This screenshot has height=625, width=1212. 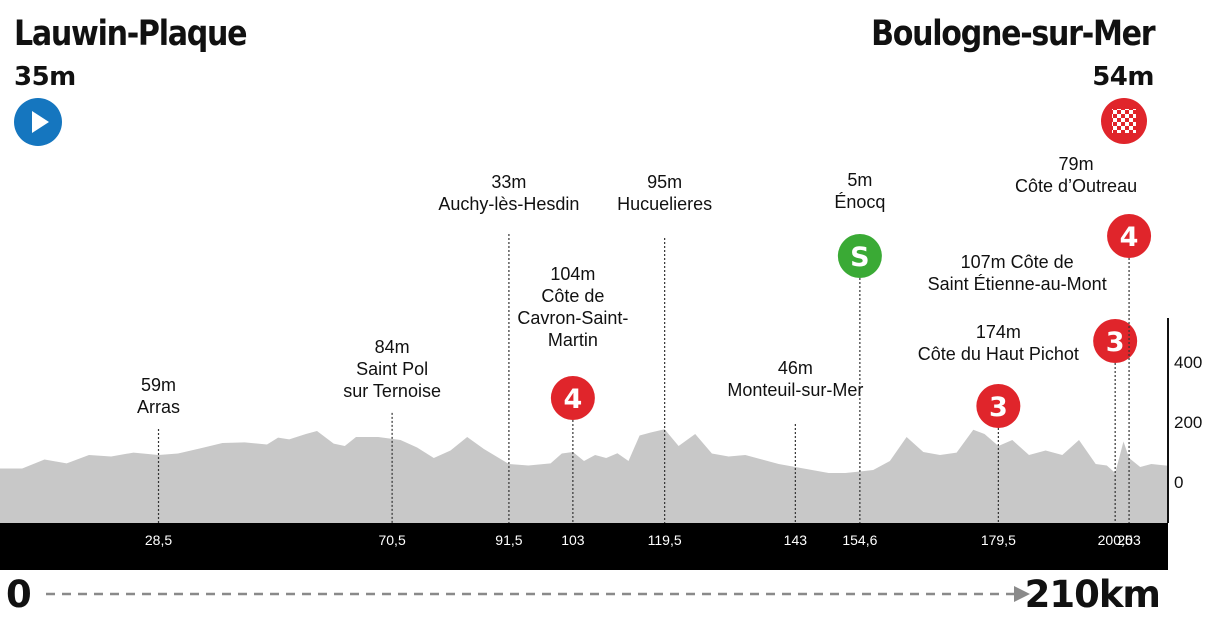 I want to click on finish-town-name: Boulogne-sur-Mer, so click(x=1012, y=34).